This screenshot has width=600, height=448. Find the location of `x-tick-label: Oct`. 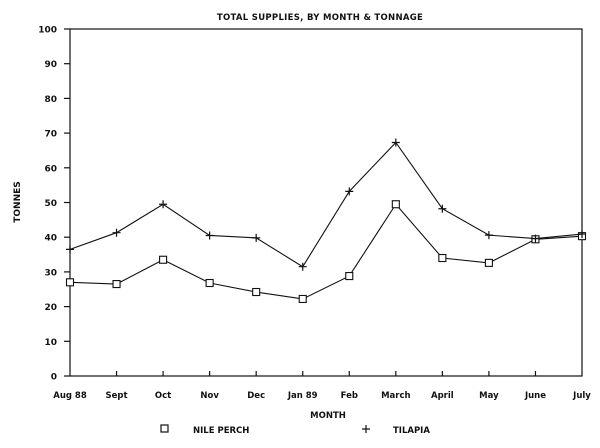

x-tick-label: Oct is located at coordinates (163, 396).